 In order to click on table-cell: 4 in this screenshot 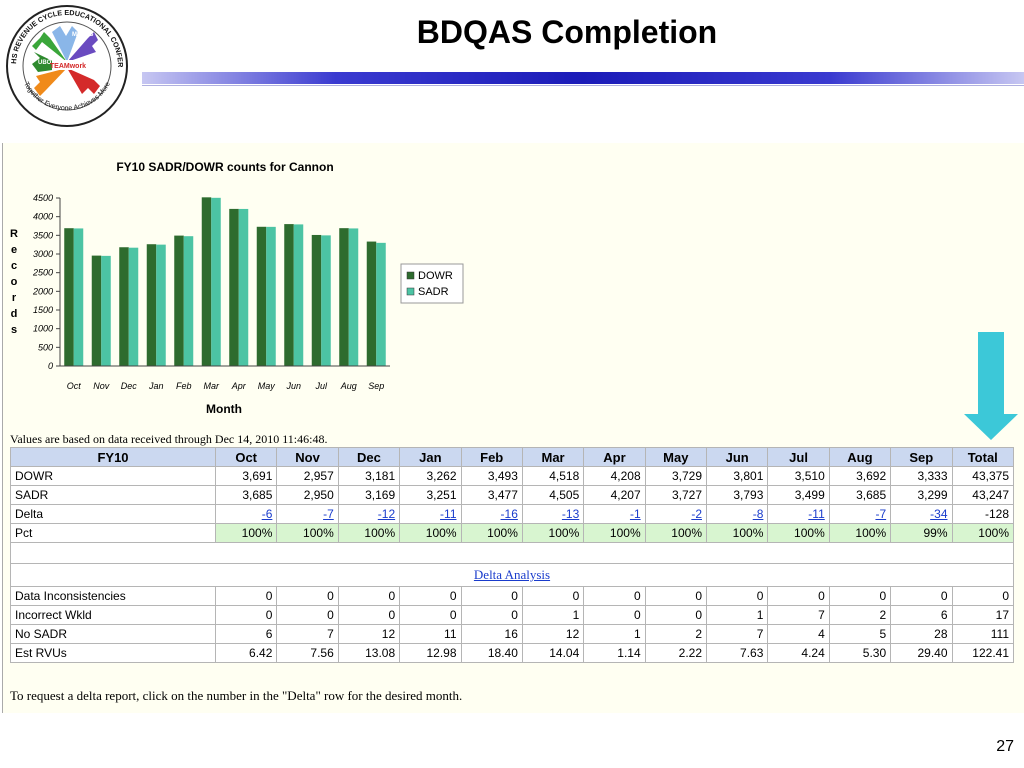, I will do `click(798, 634)`.